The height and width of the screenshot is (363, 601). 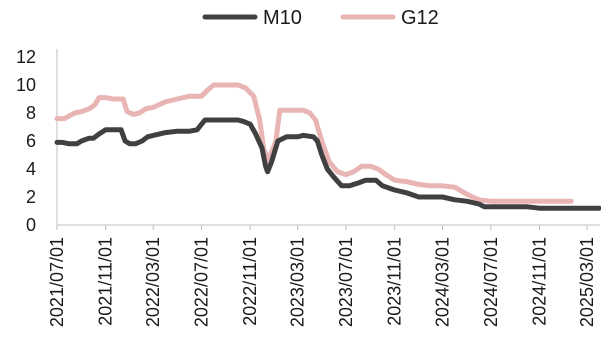 I want to click on x-tick-label: 2022/07/01, so click(x=201, y=282).